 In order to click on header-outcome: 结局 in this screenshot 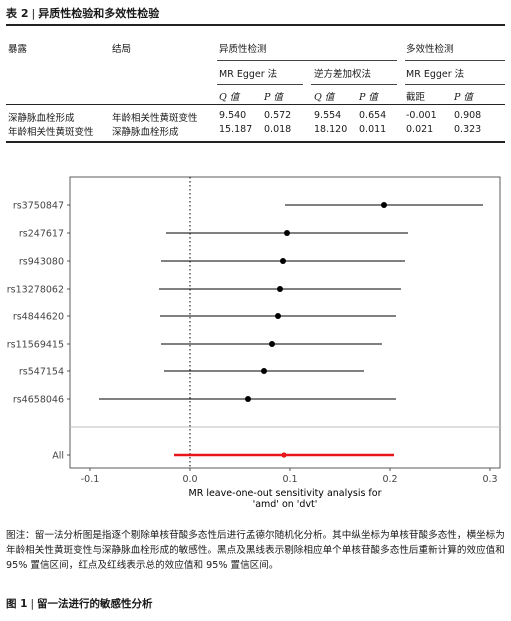, I will do `click(122, 49)`.